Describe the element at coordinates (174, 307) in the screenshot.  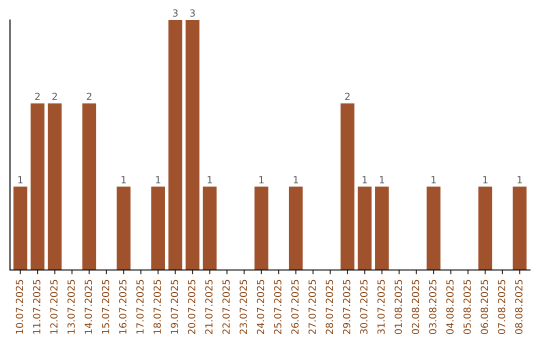
I see `x-tick-label: 19.07.2025` at that location.